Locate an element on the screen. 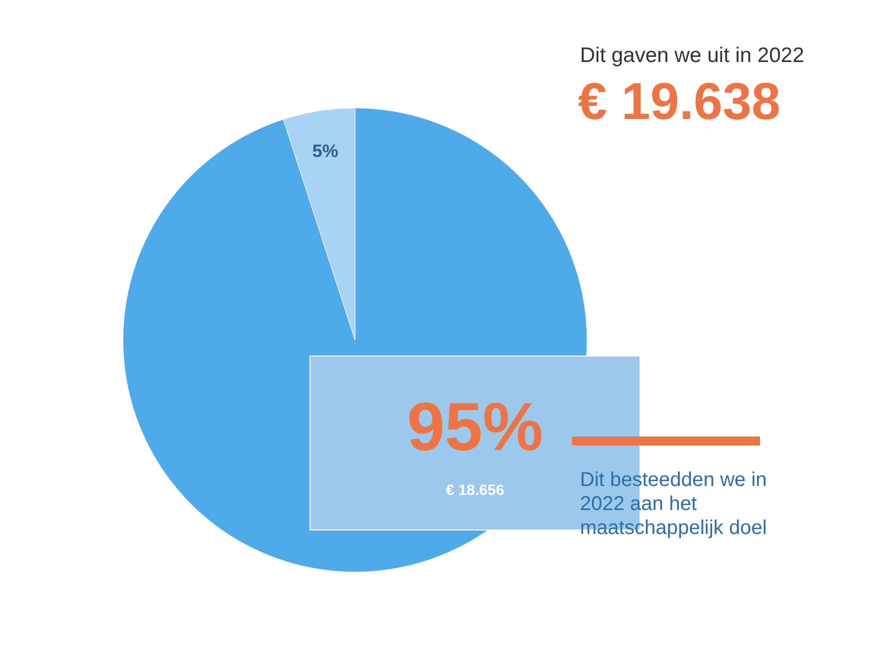 This screenshot has width=880, height=650. data-label: 5% is located at coordinates (325, 151).